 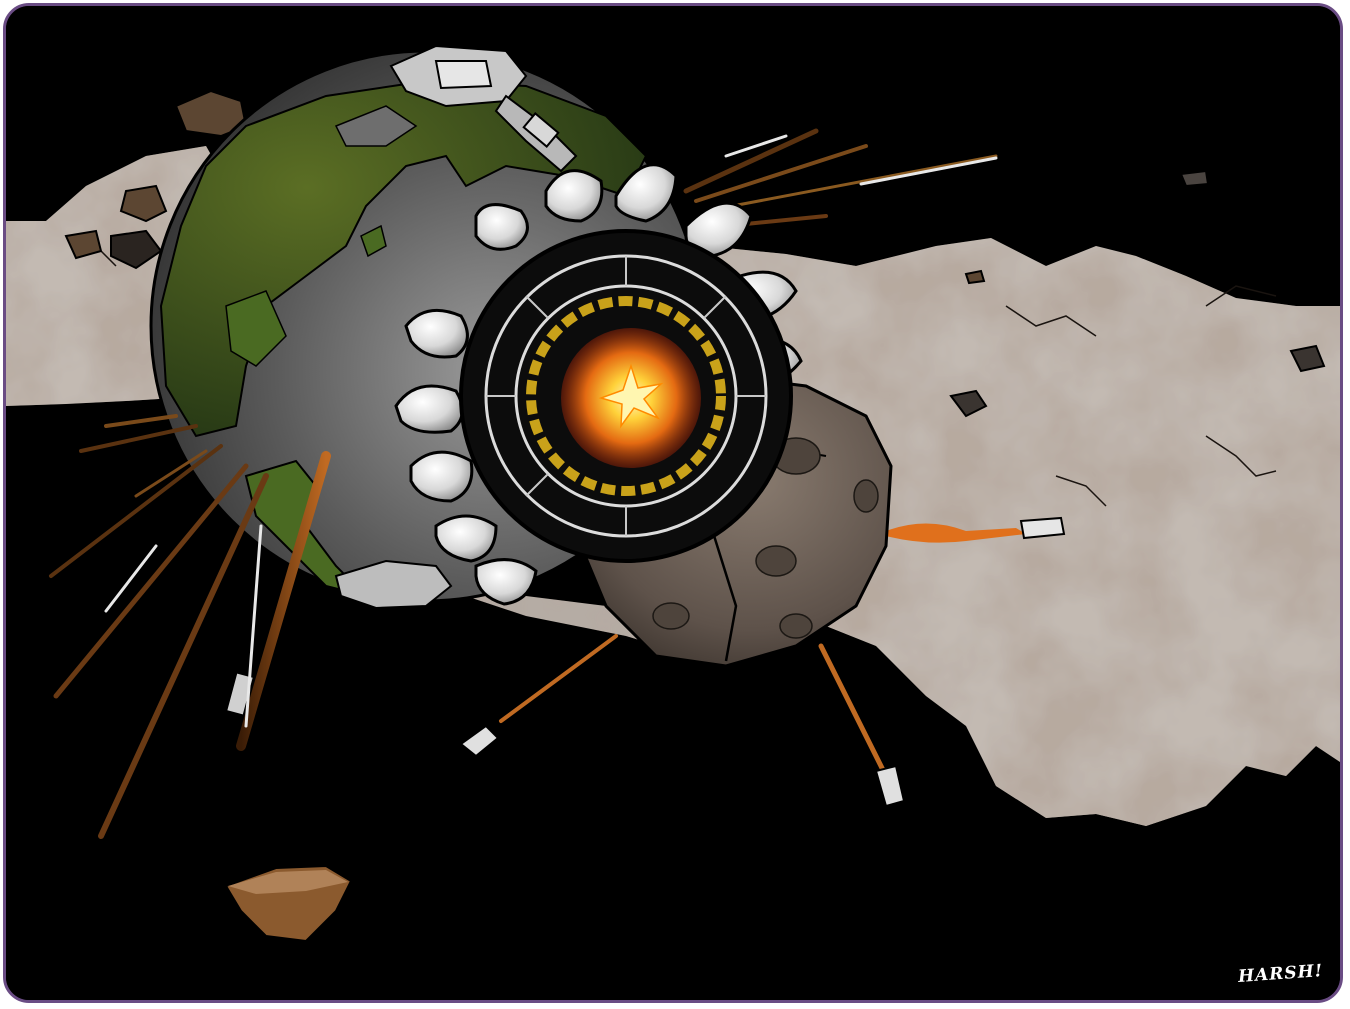 I want to click on explosion-icon, so click(x=631, y=396).